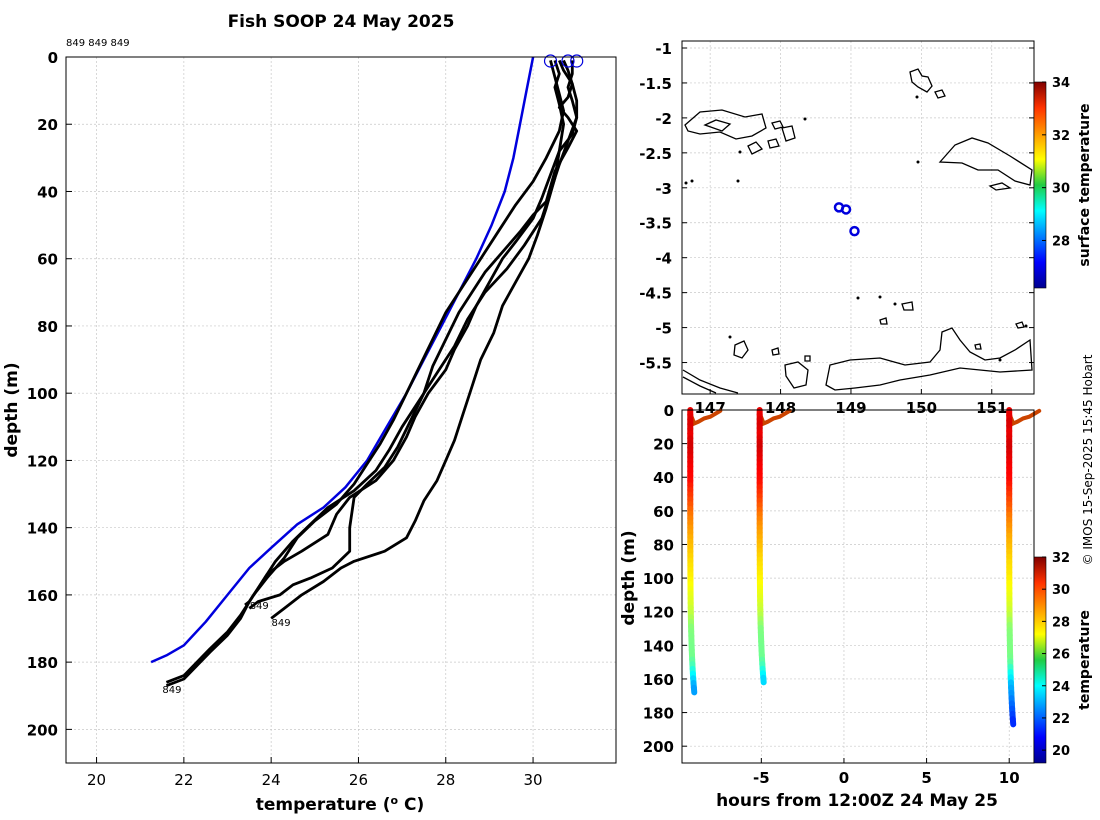 The image size is (1100, 820). I want to click on coastline-new-britain-south, so click(929, 359).